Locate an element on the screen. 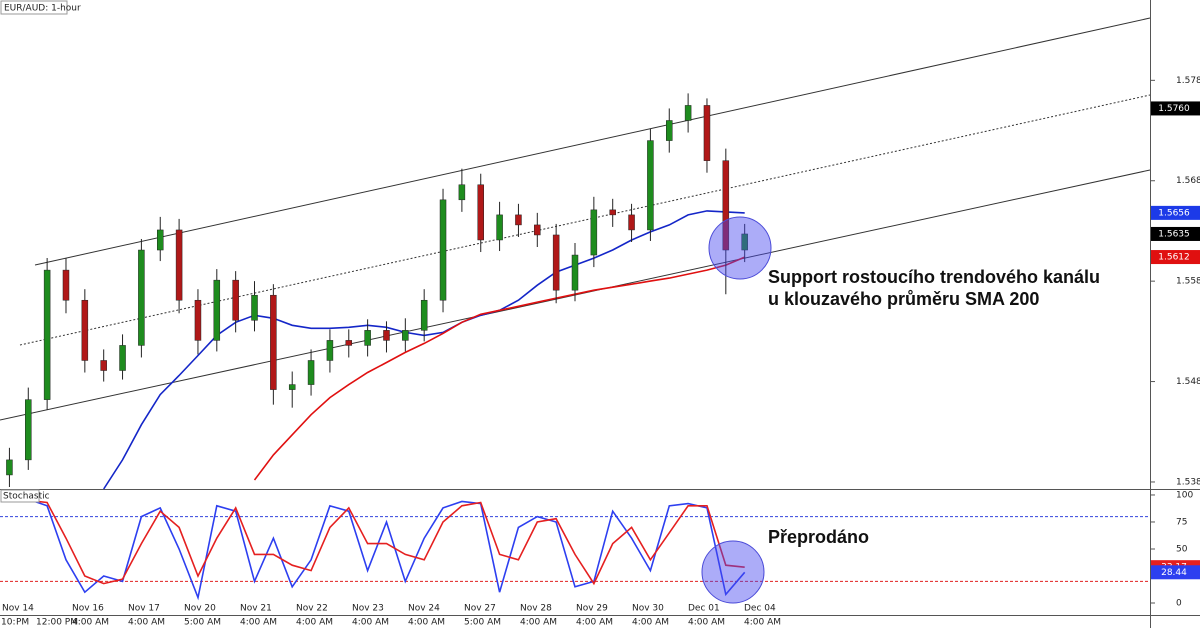  date-label: Nov 14 is located at coordinates (18, 609).